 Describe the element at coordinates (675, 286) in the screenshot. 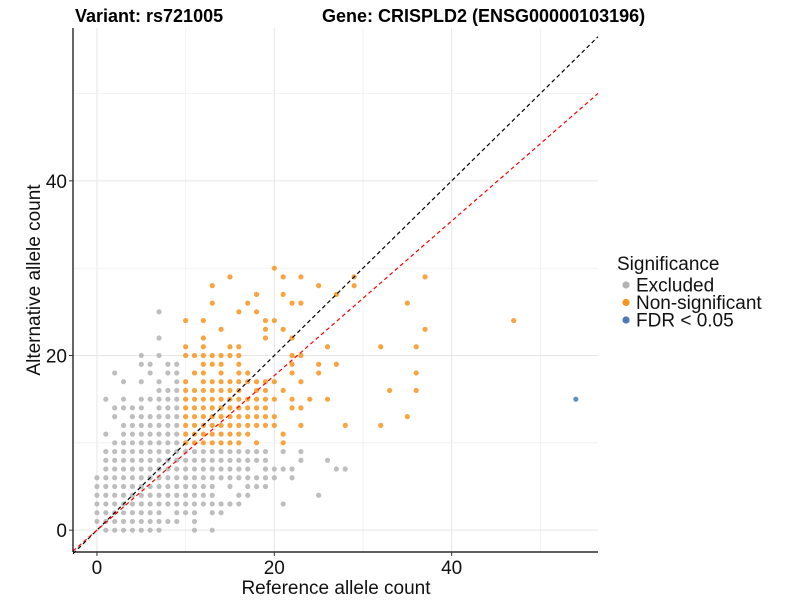

I see `legend-label: Excluded` at that location.